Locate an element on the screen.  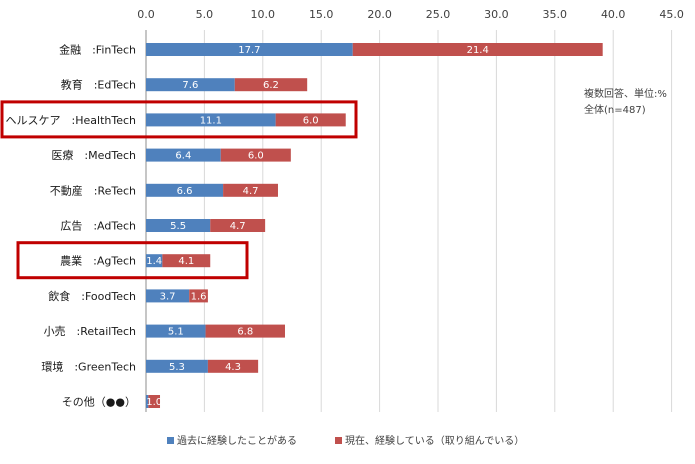
legend-swatch-current is located at coordinates (338, 440).